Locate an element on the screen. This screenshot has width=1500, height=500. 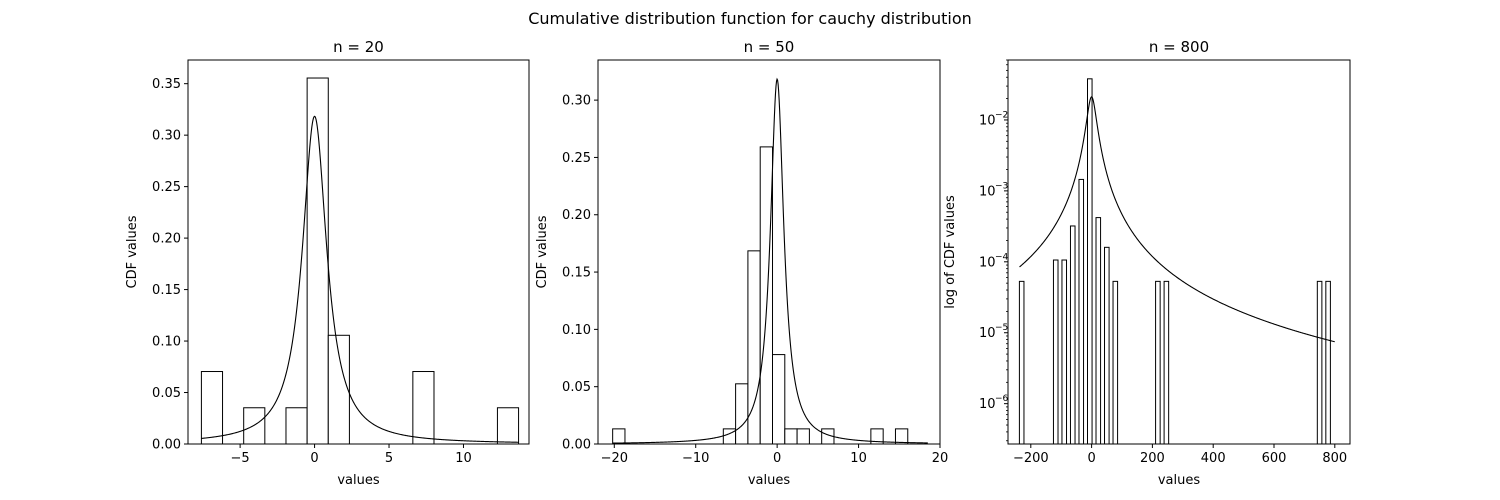
x-tick-label: −5 is located at coordinates (240, 458).